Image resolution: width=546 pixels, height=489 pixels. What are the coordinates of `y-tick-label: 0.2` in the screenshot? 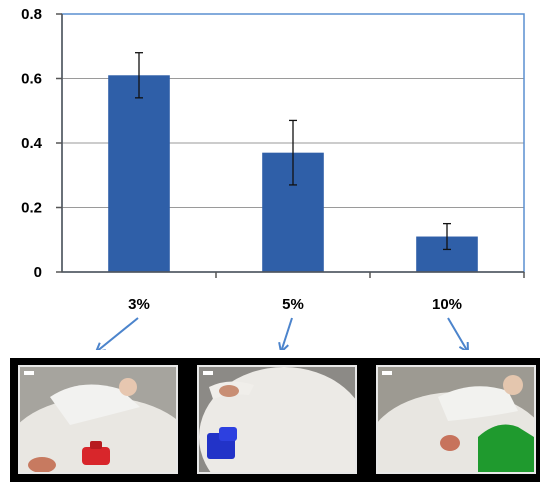 It's located at (31, 208).